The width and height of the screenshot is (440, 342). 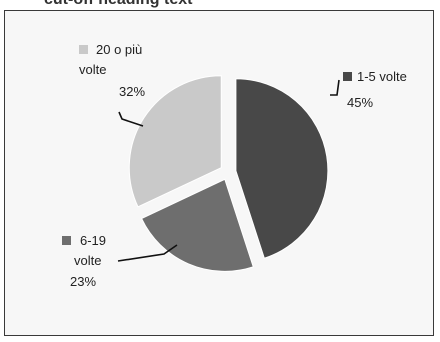 I want to click on slice-category-label: 20 o più, so click(x=119, y=49).